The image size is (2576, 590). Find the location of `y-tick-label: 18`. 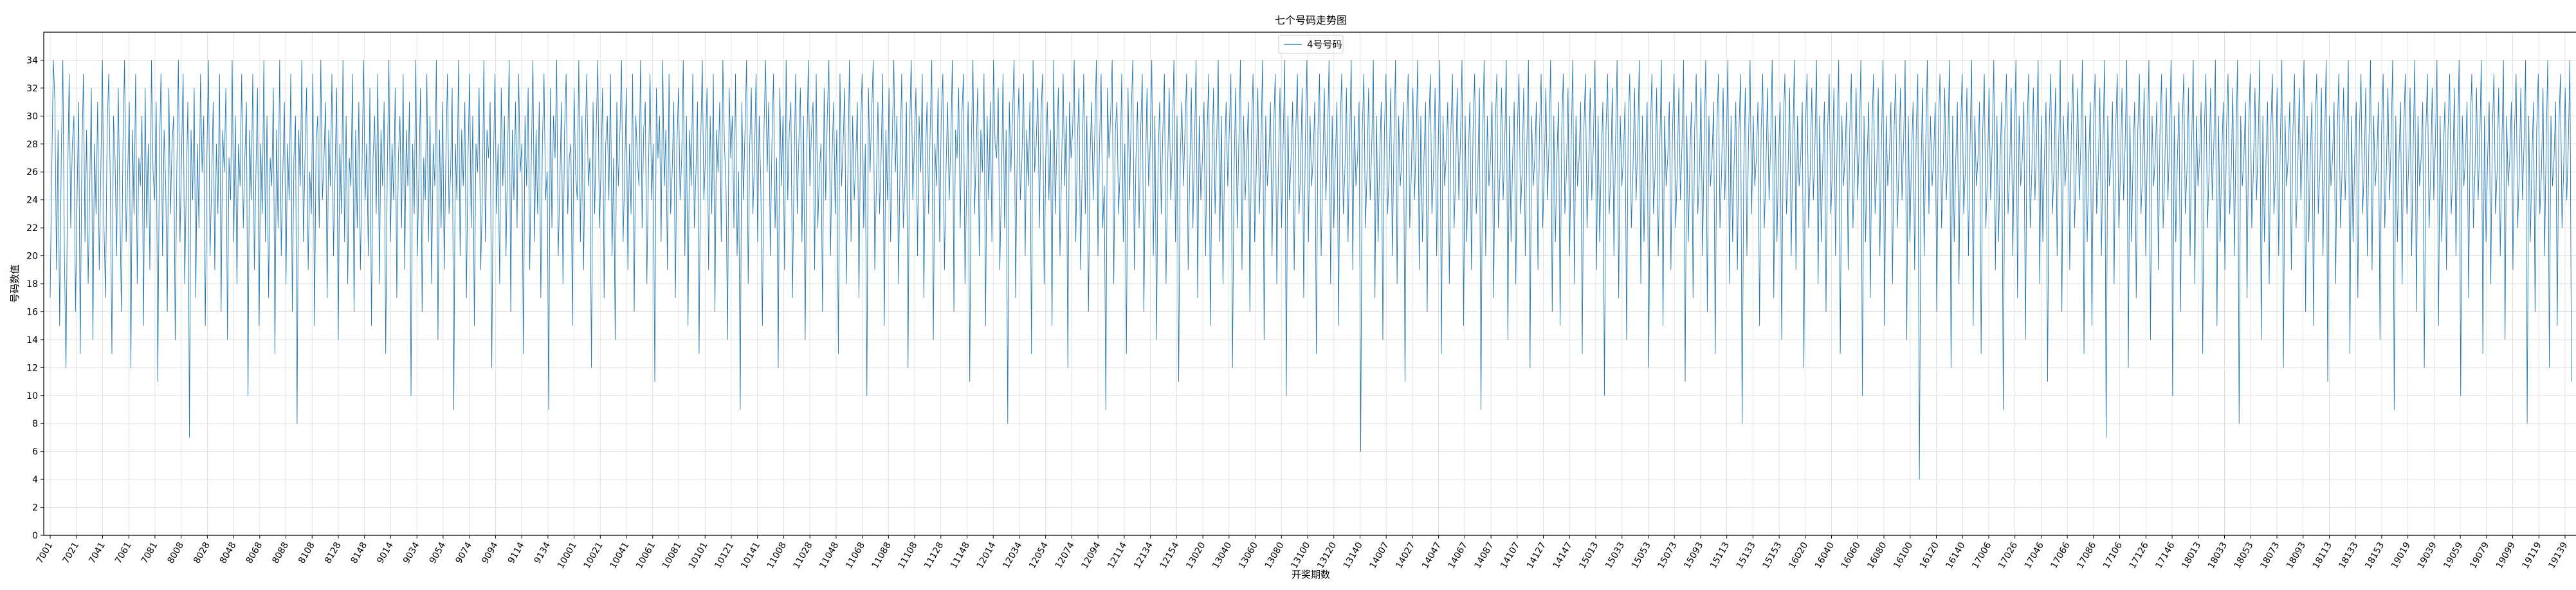

y-tick-label: 18 is located at coordinates (32, 285).